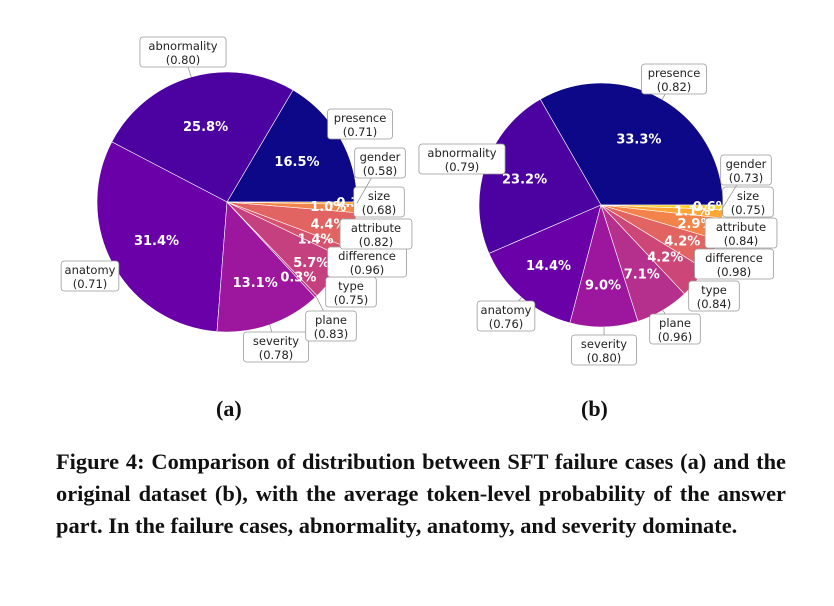 This screenshot has height=606, width=834. What do you see at coordinates (734, 272) in the screenshot?
I see `label-prob-difference: (0.98)` at bounding box center [734, 272].